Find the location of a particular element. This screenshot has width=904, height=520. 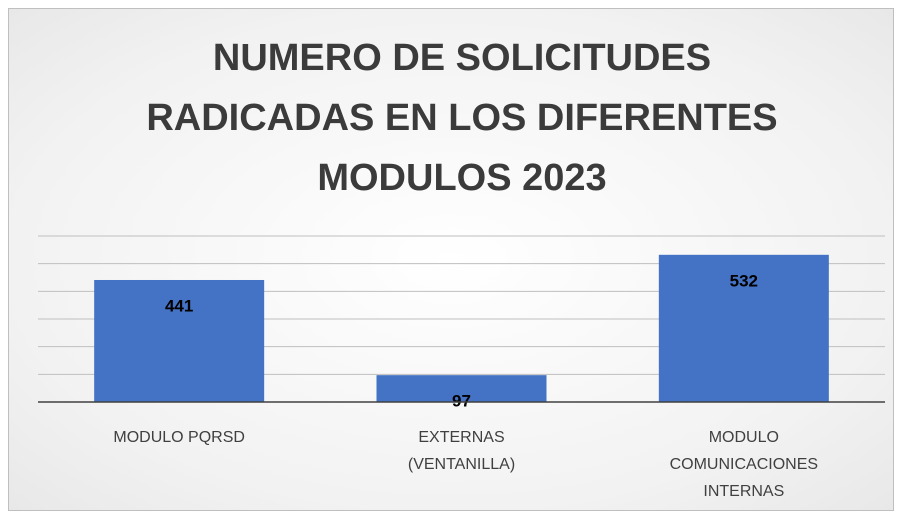

x-tick-label: EXTERNAS (VENTANILLA) is located at coordinates (461, 451).